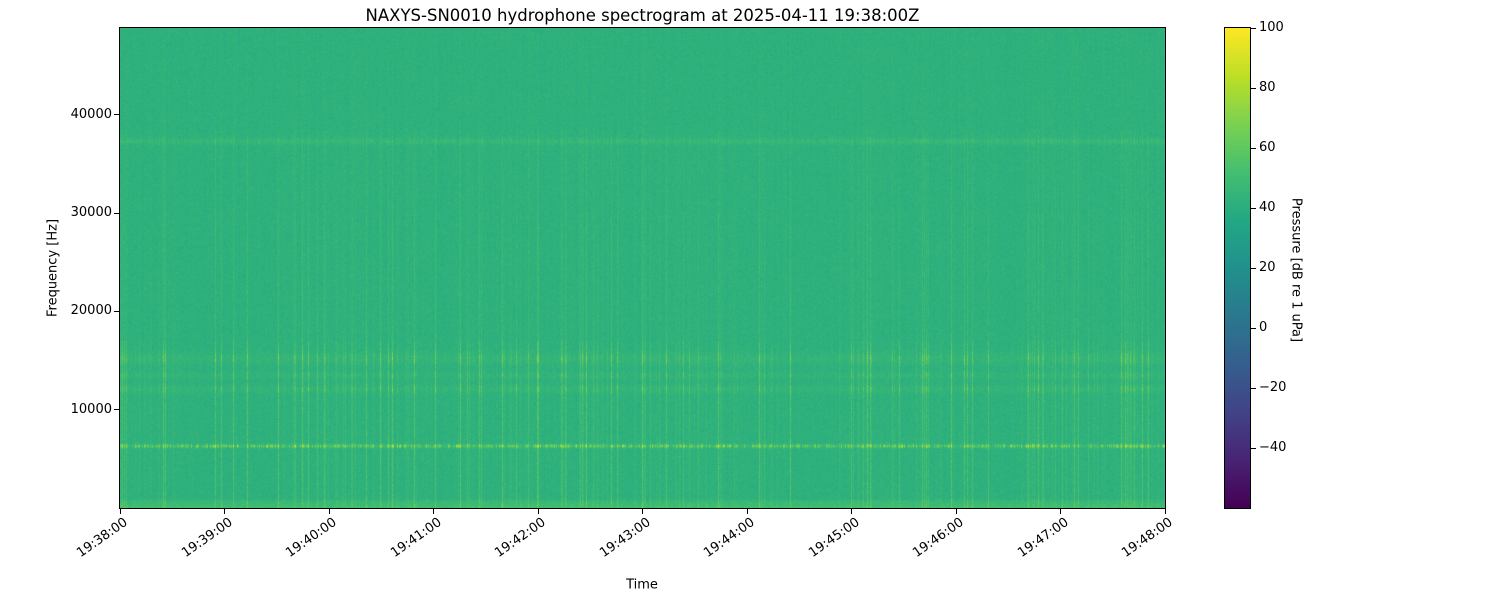 Image resolution: width=1500 pixels, height=600 pixels. Describe the element at coordinates (642, 585) in the screenshot. I see `x-axis-label: Time` at that location.